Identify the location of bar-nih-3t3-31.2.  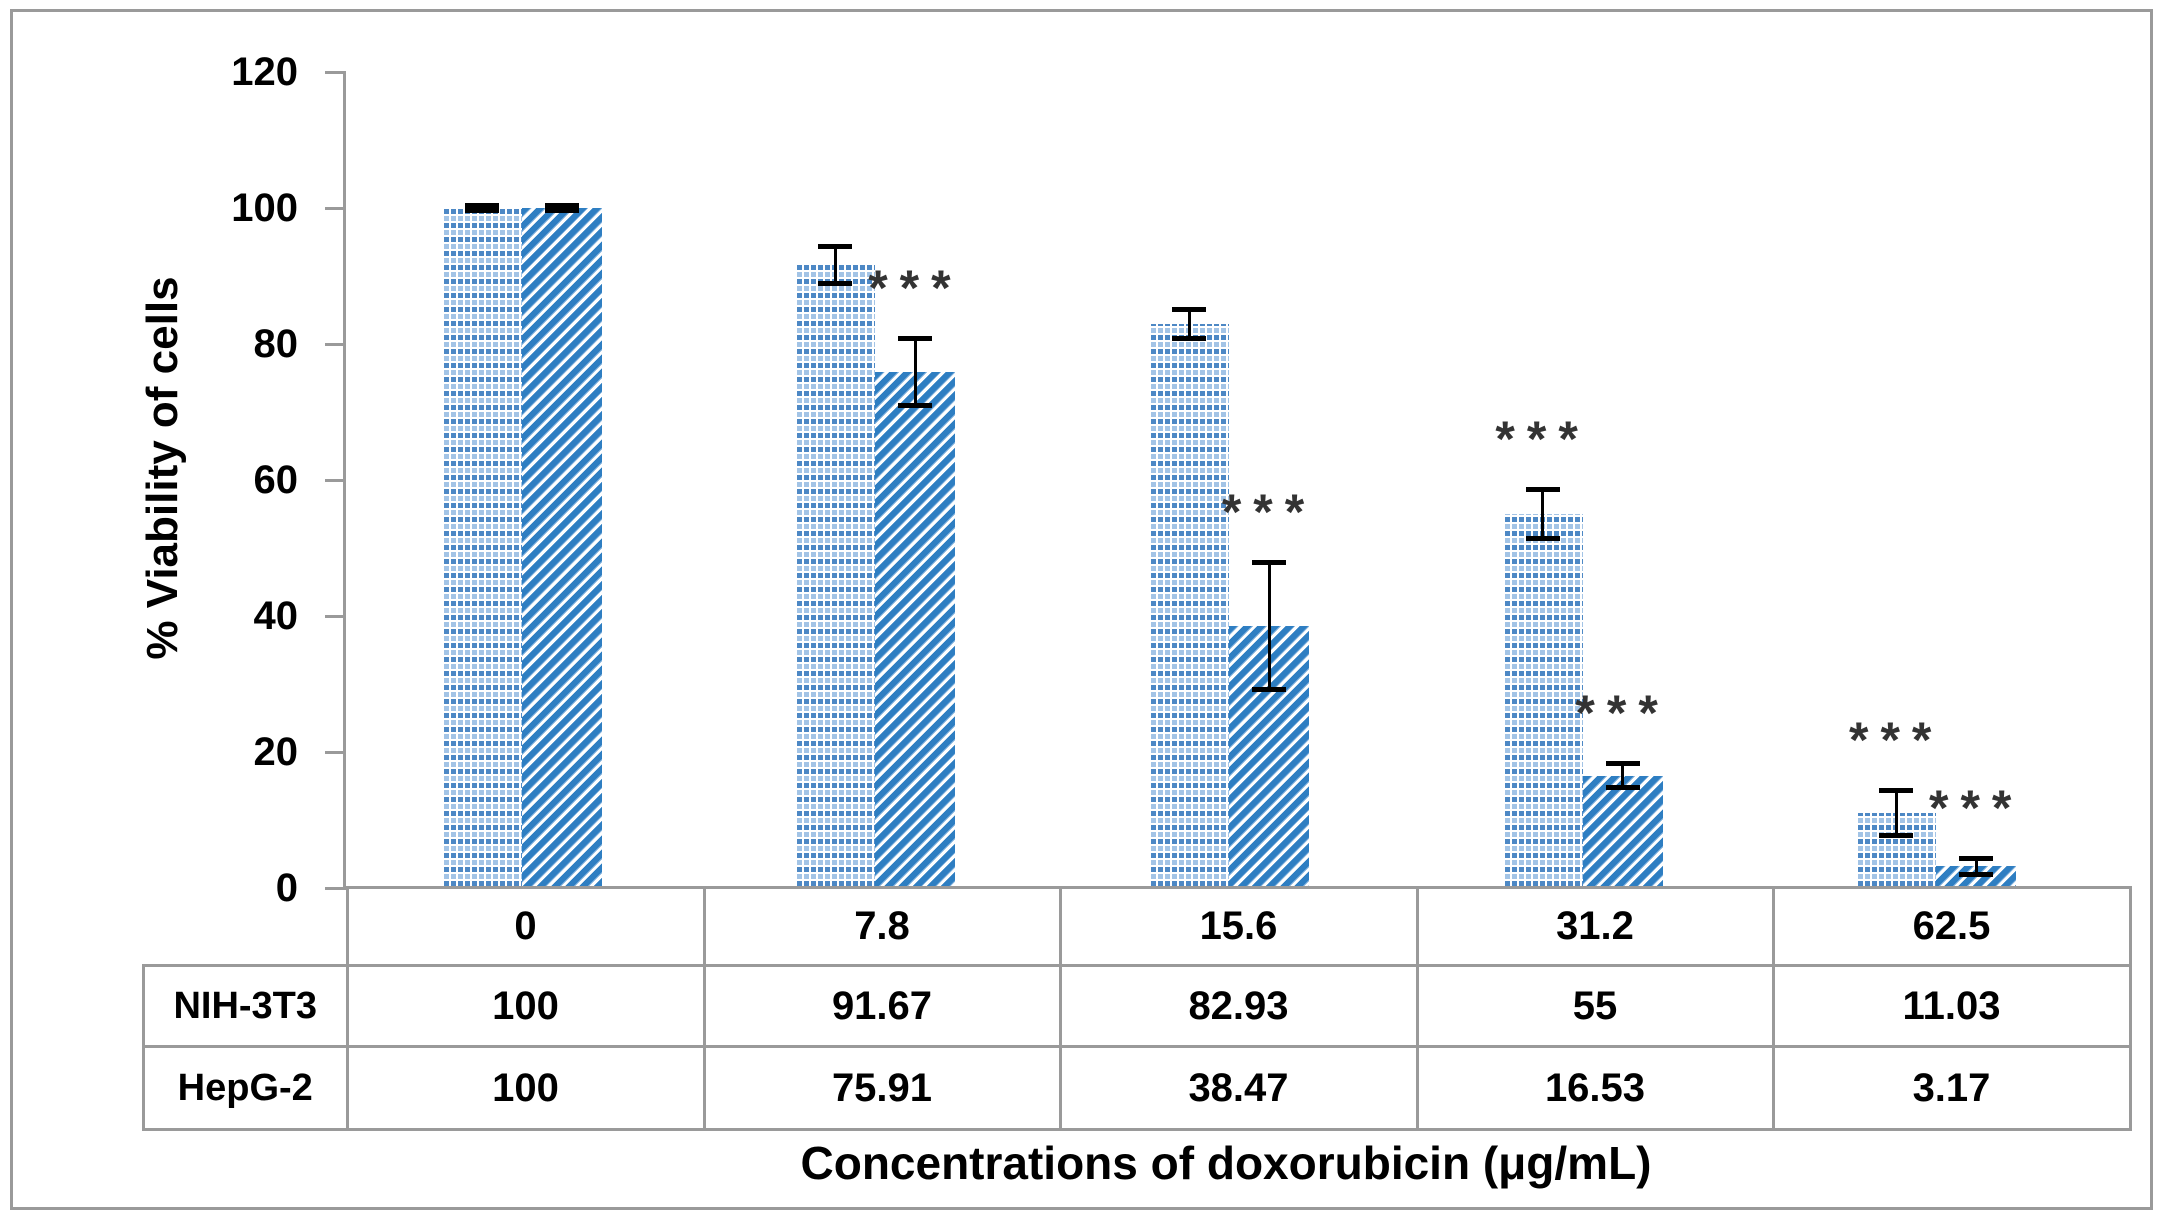
(1542, 701).